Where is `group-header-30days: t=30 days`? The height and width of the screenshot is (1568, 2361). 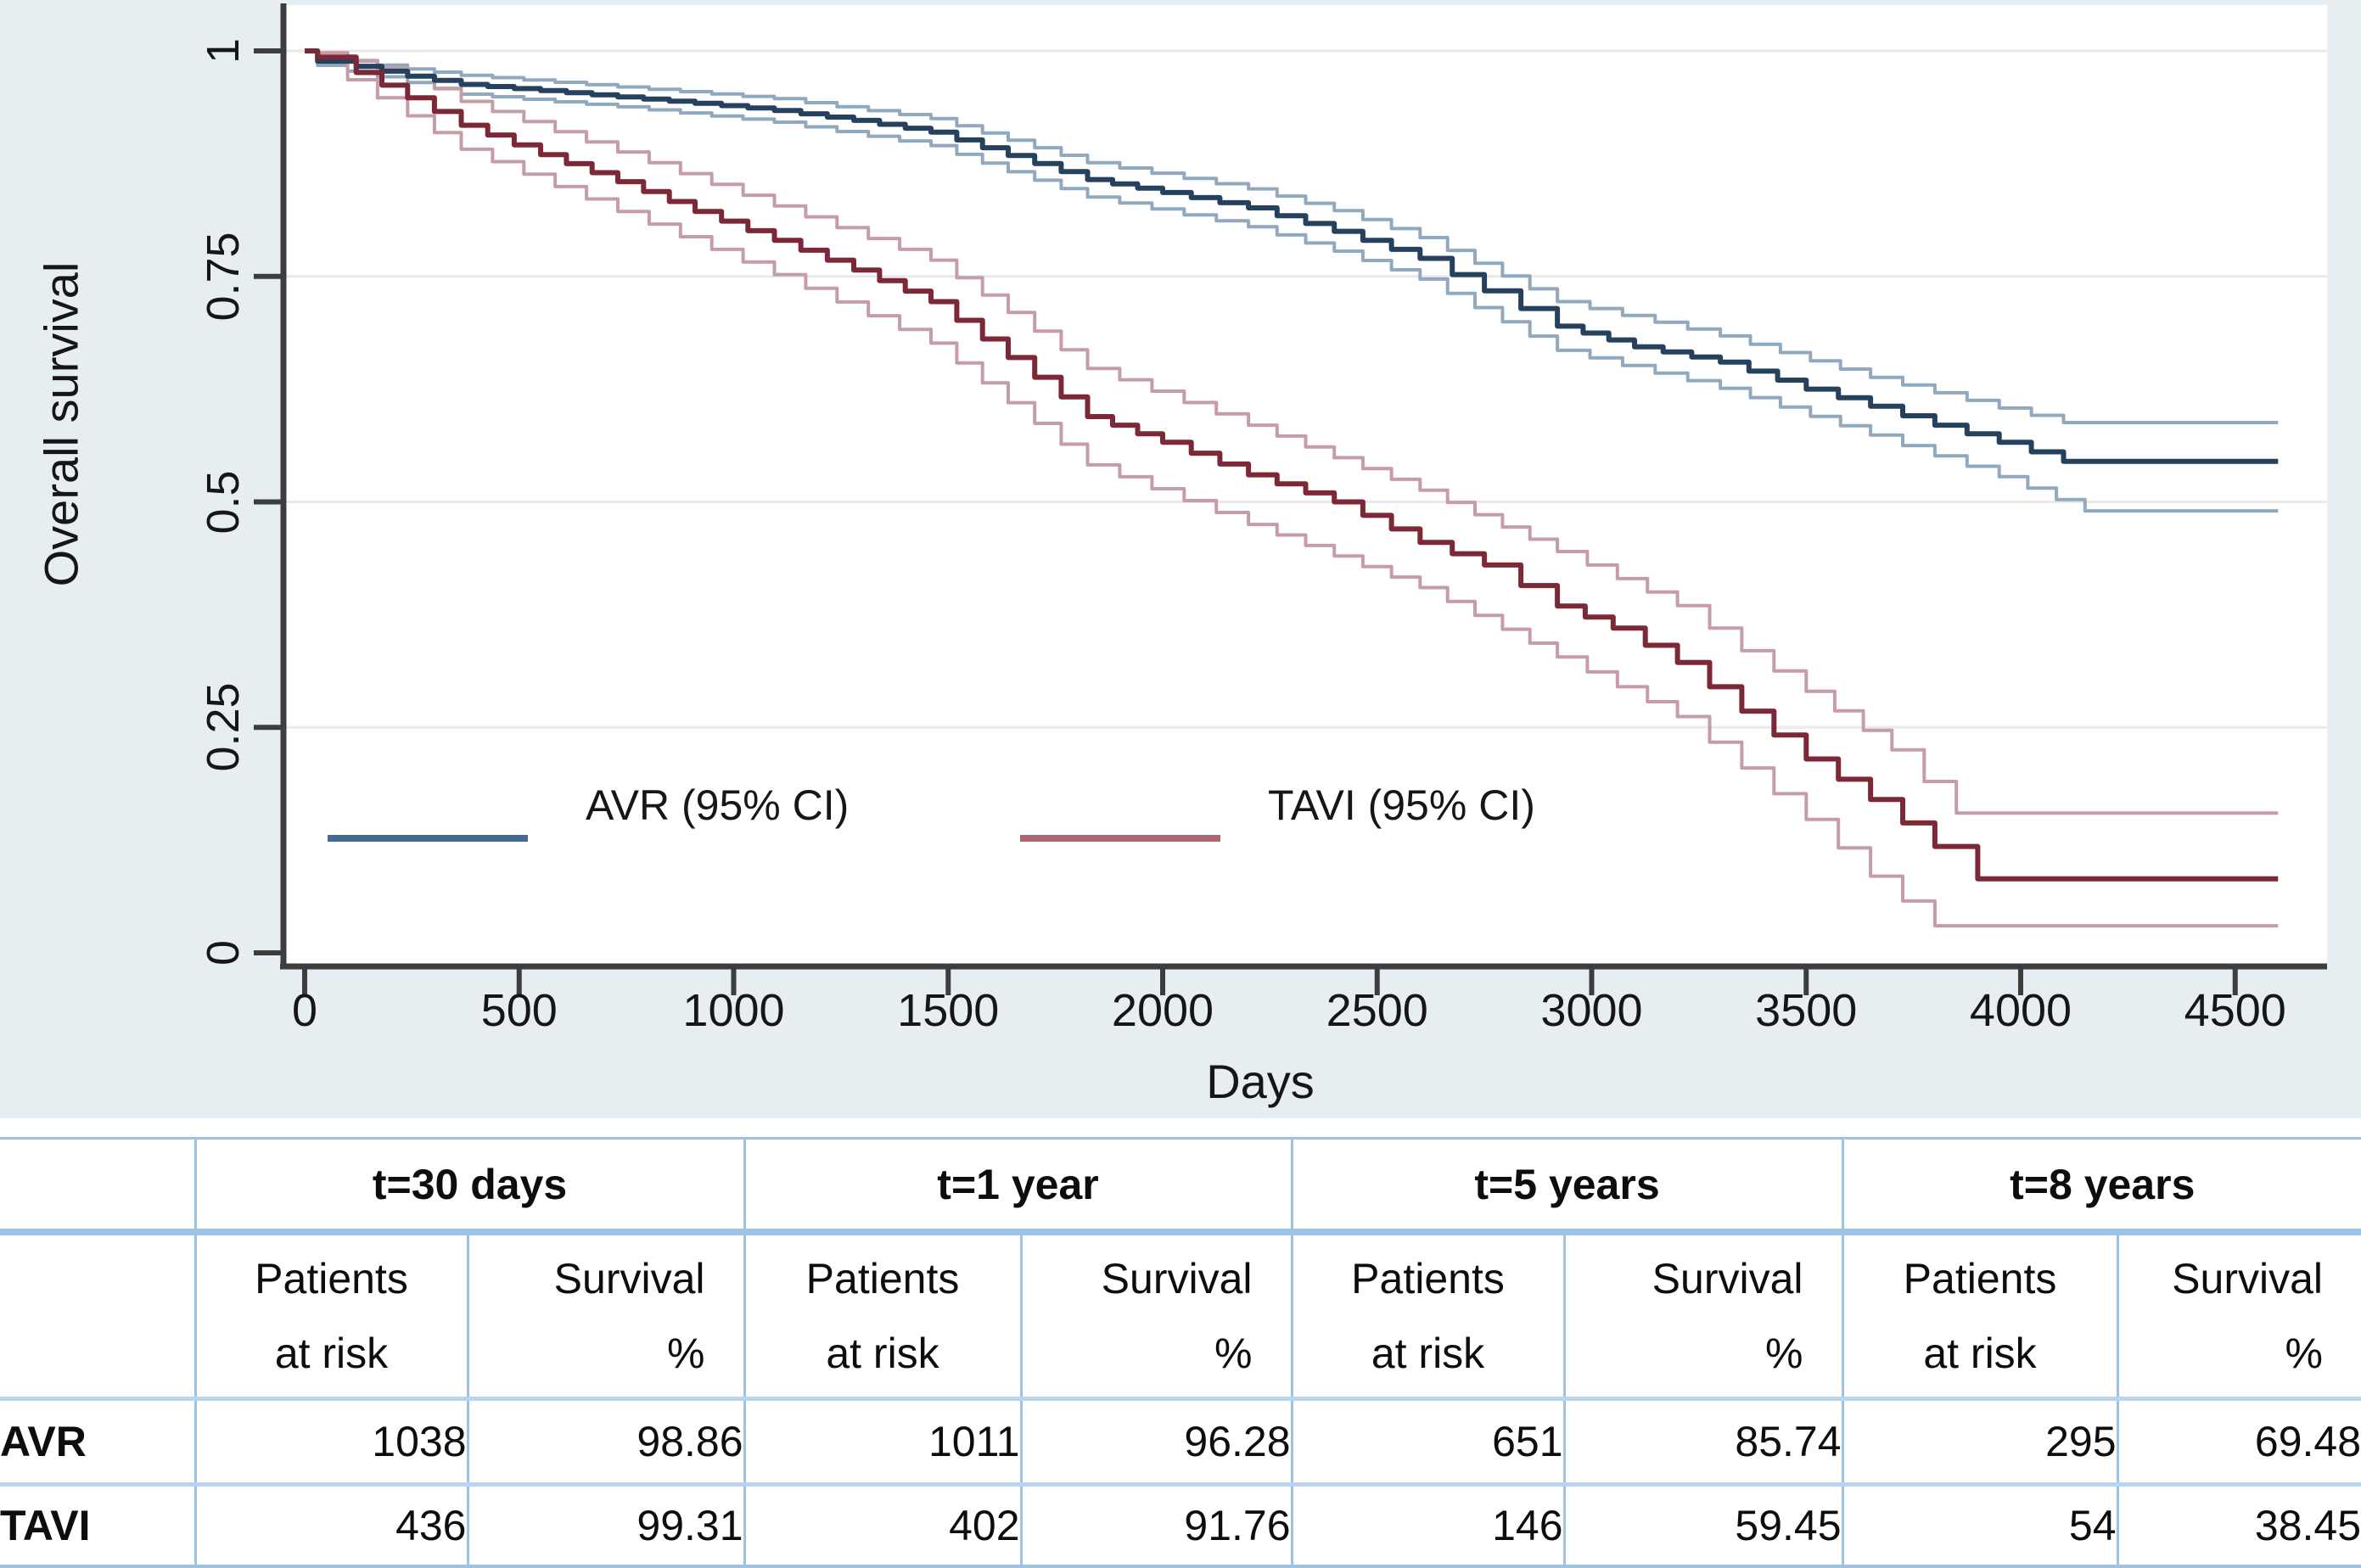
group-header-30days: t=30 days is located at coordinates (469, 1186).